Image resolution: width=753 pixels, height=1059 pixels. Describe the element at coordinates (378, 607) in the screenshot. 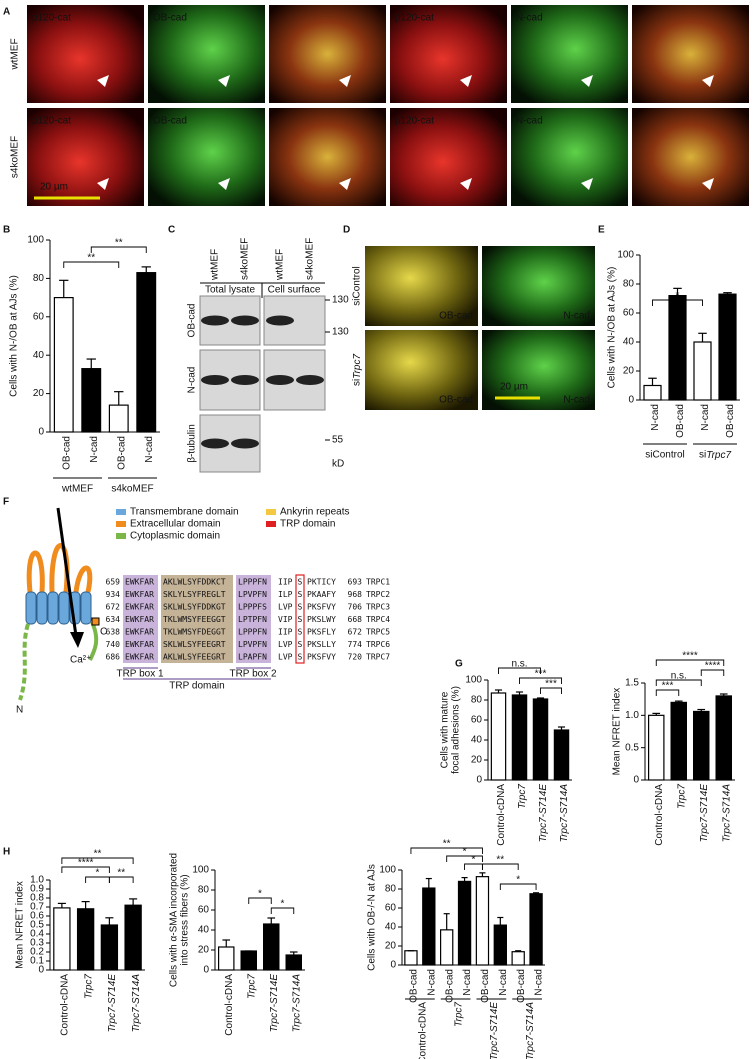

I see `alignment-name: TRPC3` at that location.